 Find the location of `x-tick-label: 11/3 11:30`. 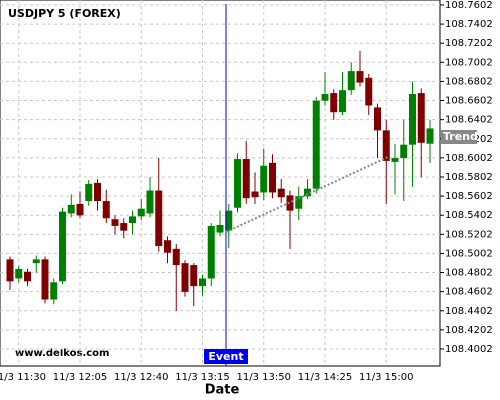

x-tick-label: 11/3 11:30 is located at coordinates (23, 377).